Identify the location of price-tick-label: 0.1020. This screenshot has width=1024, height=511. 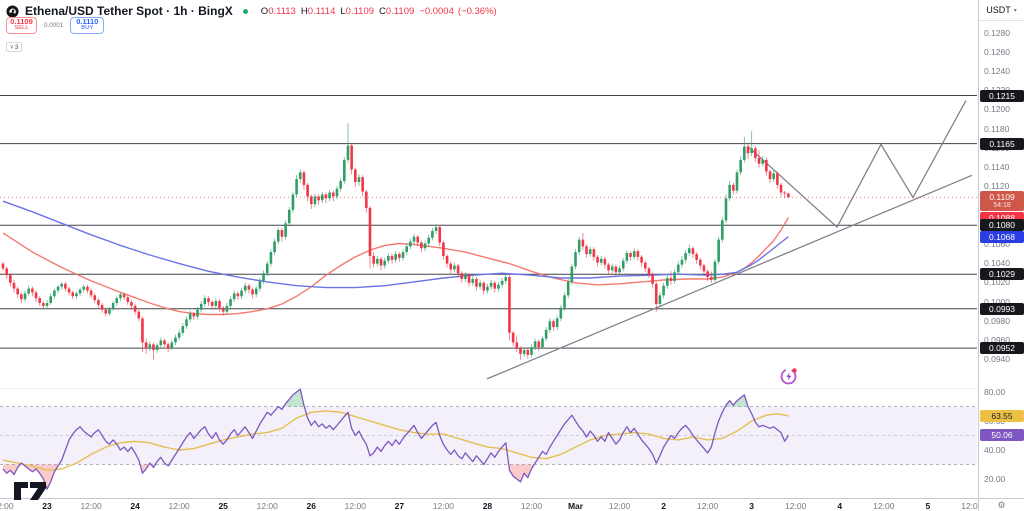
(997, 282).